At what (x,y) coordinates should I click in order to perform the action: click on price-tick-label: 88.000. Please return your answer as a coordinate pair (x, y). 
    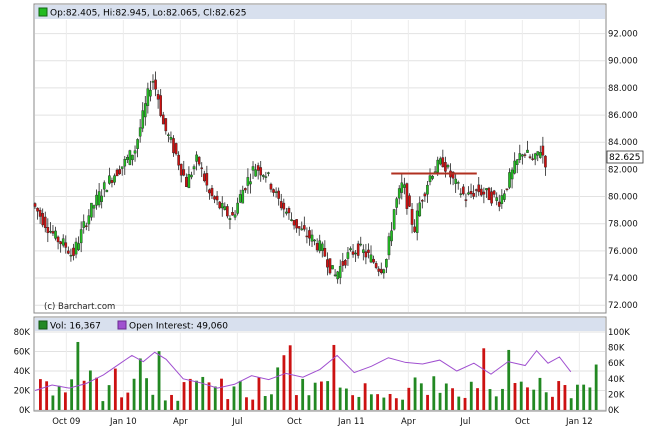
    Looking at the image, I should click on (623, 89).